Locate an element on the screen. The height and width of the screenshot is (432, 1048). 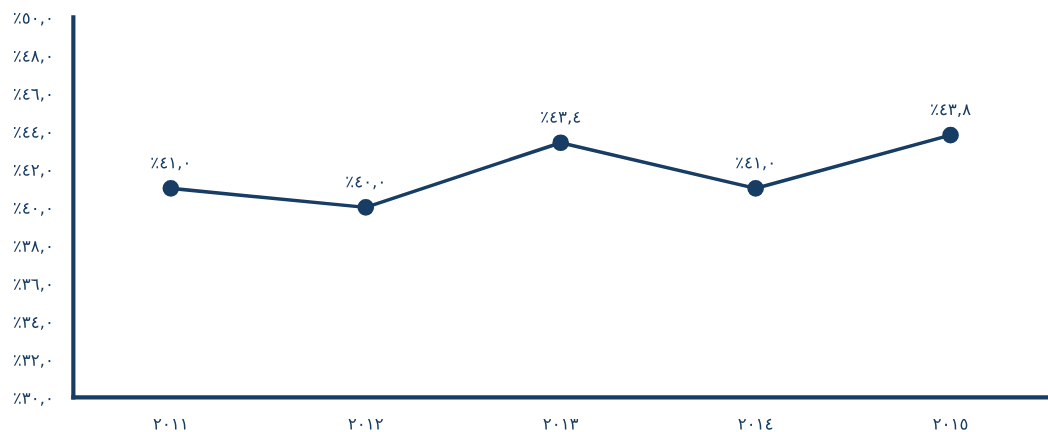
y-tick-label: ٪٣٨,٠ is located at coordinates (32, 247).